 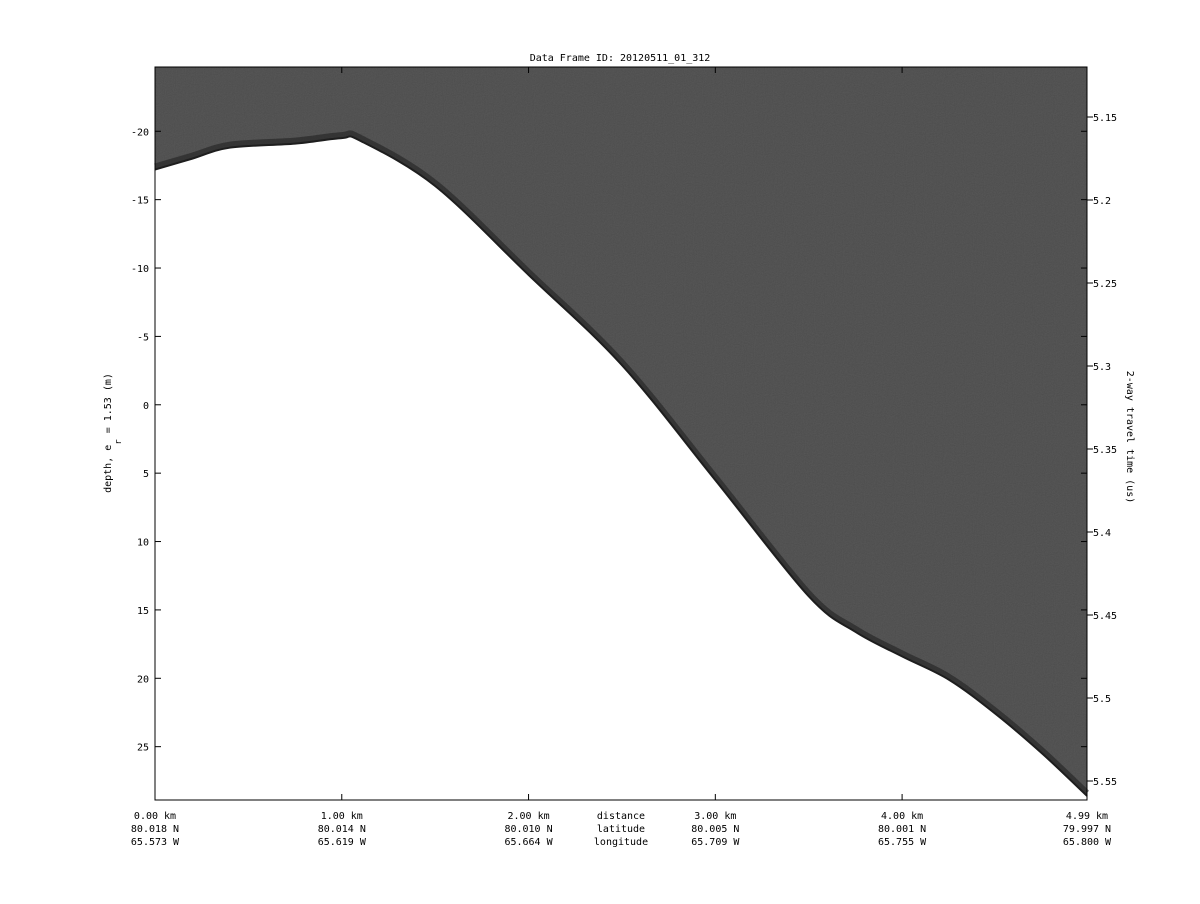 What do you see at coordinates (1087, 829) in the screenshot?
I see `x-tick-latitude: 79.997 N` at bounding box center [1087, 829].